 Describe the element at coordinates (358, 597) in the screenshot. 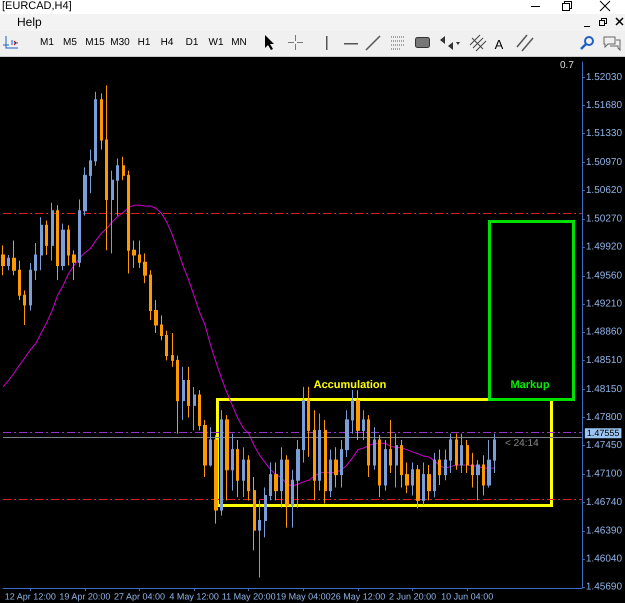

I see `x-tick-label: 26 May 12:00` at that location.